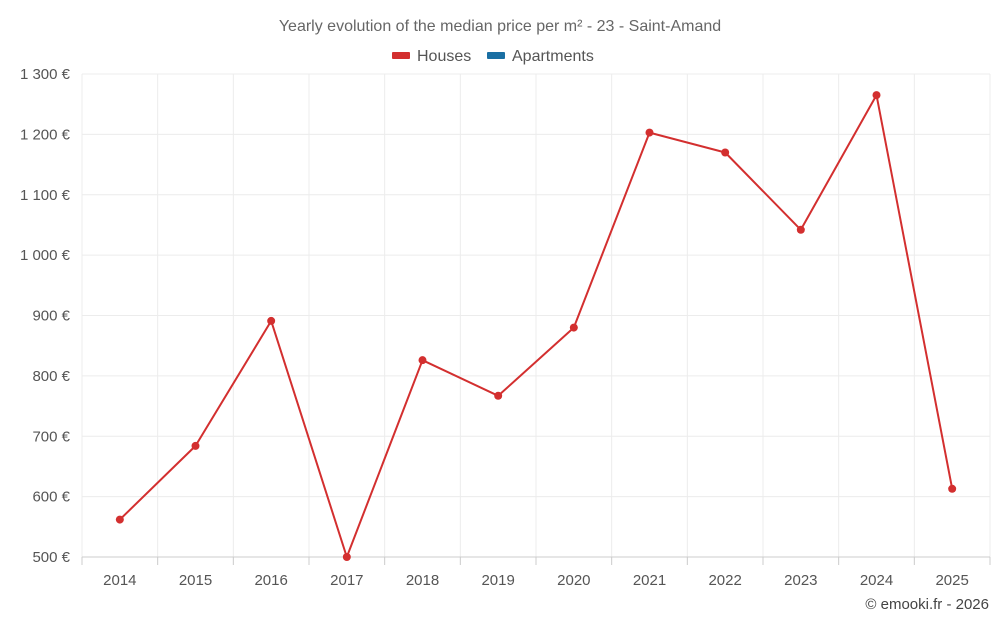 This screenshot has height=625, width=1000. I want to click on x-tick-label: 2015, so click(195, 580).